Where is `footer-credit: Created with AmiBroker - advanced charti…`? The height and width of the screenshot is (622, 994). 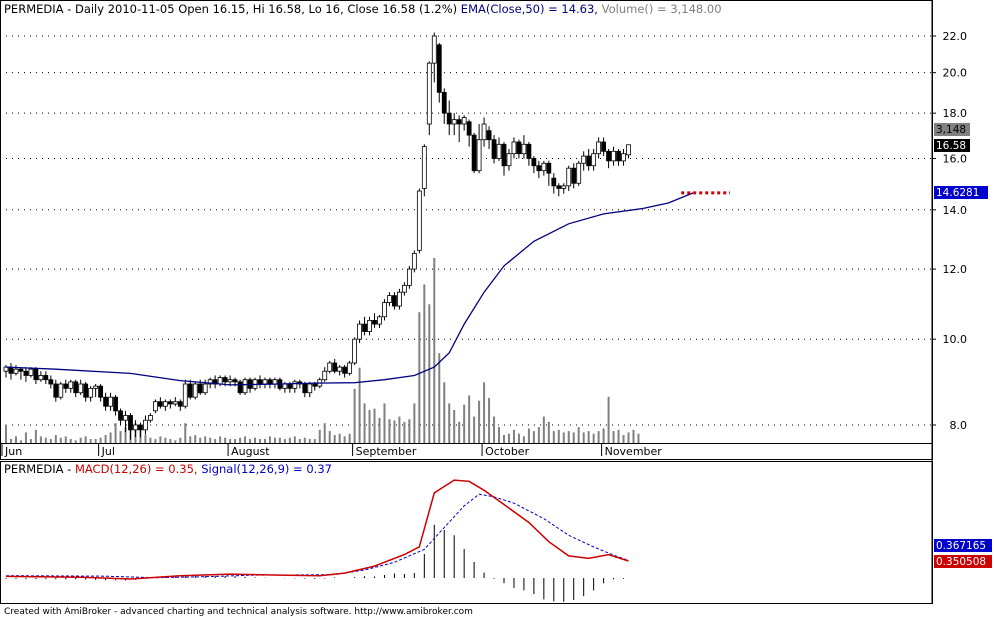 footer-credit: Created with AmiBroker - advanced charti… is located at coordinates (238, 612).